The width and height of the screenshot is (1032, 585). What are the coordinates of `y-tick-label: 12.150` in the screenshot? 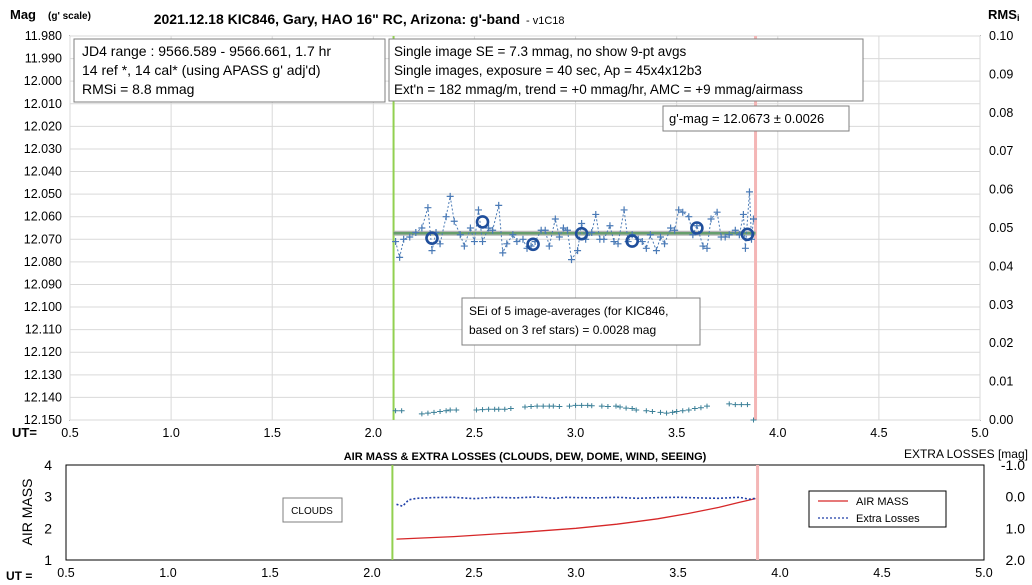 It's located at (43, 420).